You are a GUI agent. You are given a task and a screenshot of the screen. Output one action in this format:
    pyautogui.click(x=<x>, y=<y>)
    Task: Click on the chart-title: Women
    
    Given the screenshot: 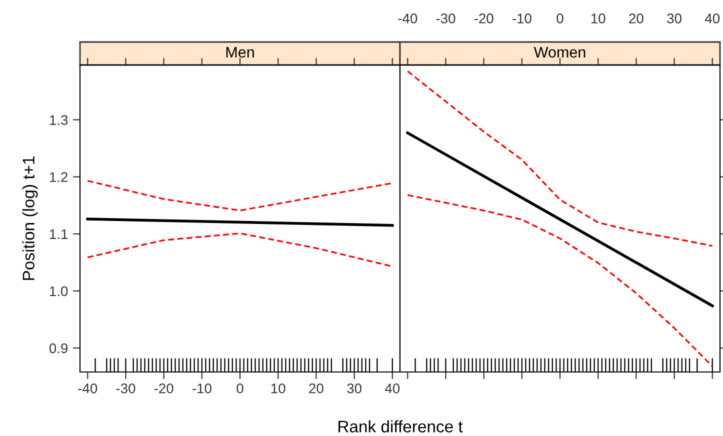 What is the action you would take?
    pyautogui.click(x=560, y=52)
    